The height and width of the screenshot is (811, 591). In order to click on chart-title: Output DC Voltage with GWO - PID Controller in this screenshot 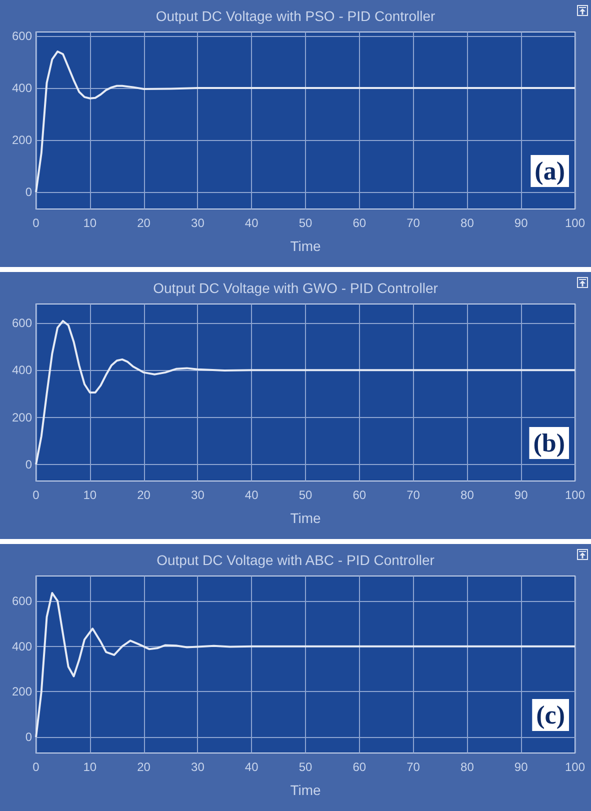, I will do `click(295, 288)`.